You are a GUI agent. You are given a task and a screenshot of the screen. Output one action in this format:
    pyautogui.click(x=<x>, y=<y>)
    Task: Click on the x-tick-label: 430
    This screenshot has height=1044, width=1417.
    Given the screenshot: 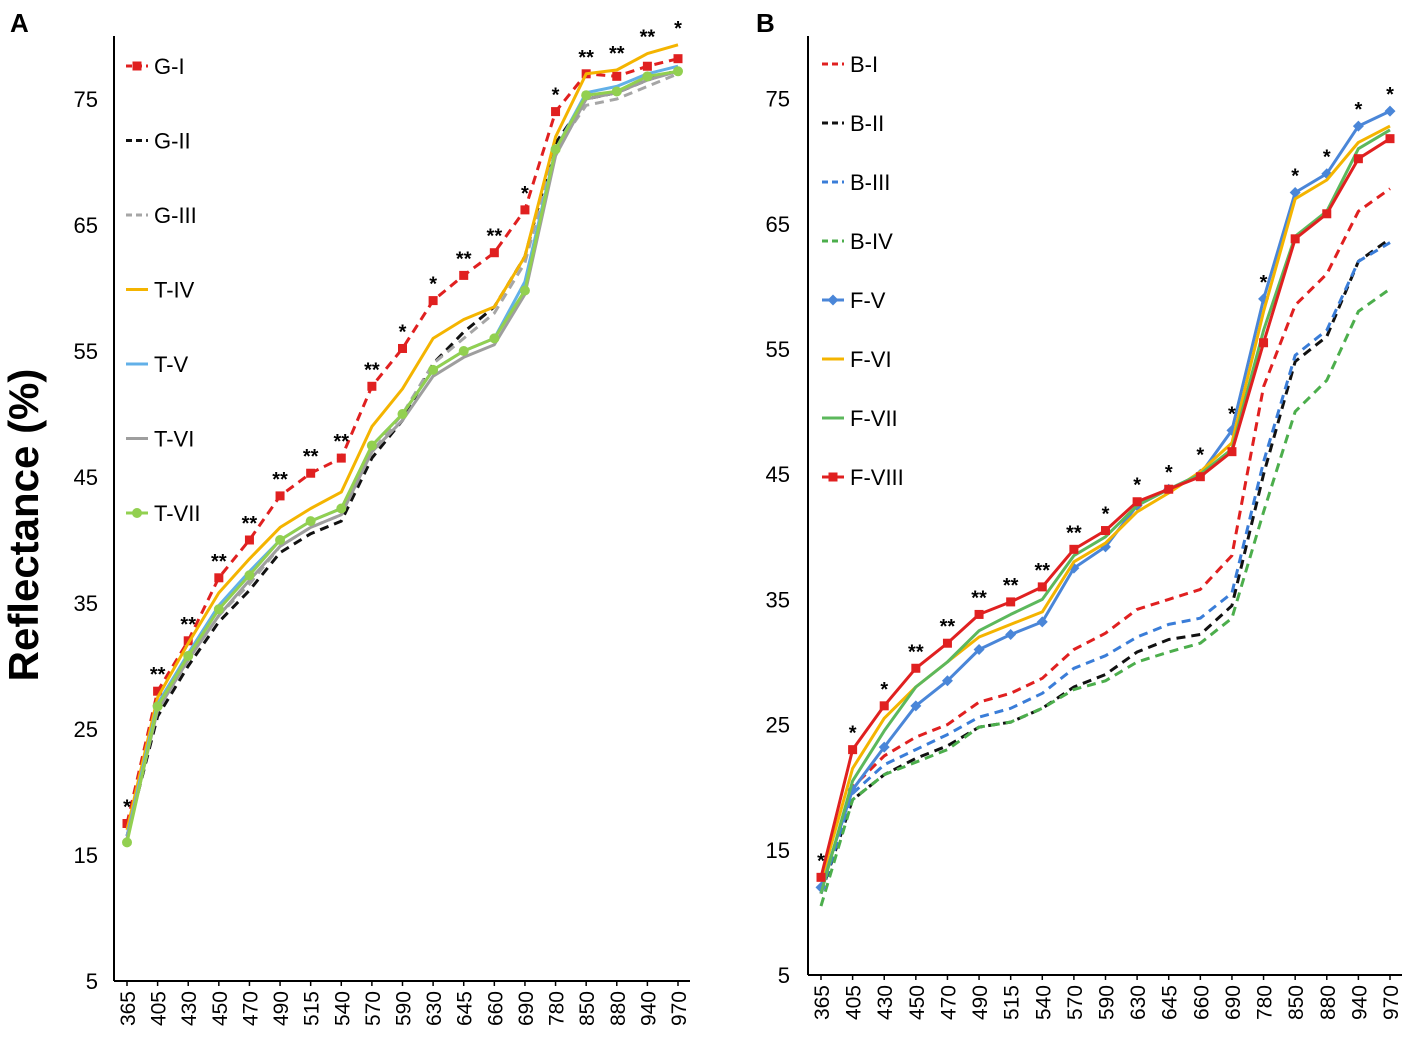 What is the action you would take?
    pyautogui.click(x=189, y=1008)
    